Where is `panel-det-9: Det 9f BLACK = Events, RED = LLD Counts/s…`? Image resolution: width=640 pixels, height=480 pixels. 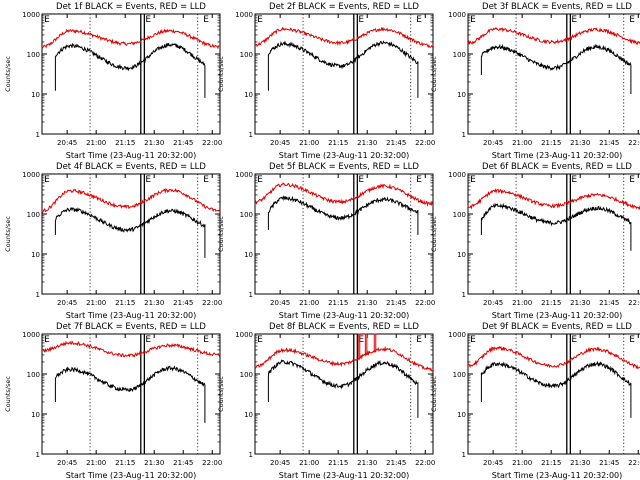 panel-det-9: Det 9f BLACK = Events, RED = LLD Counts/s… is located at coordinates (535, 401).